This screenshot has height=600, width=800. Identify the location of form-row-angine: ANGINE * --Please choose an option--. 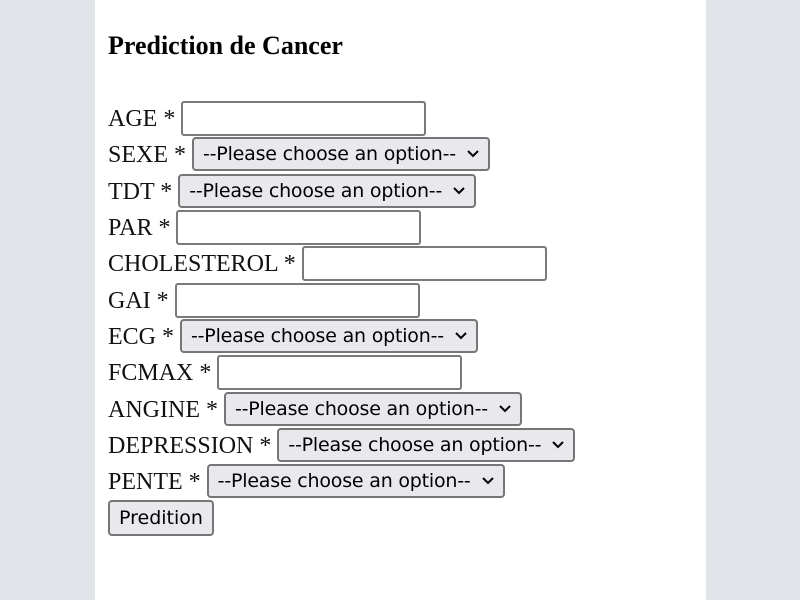
(403, 408).